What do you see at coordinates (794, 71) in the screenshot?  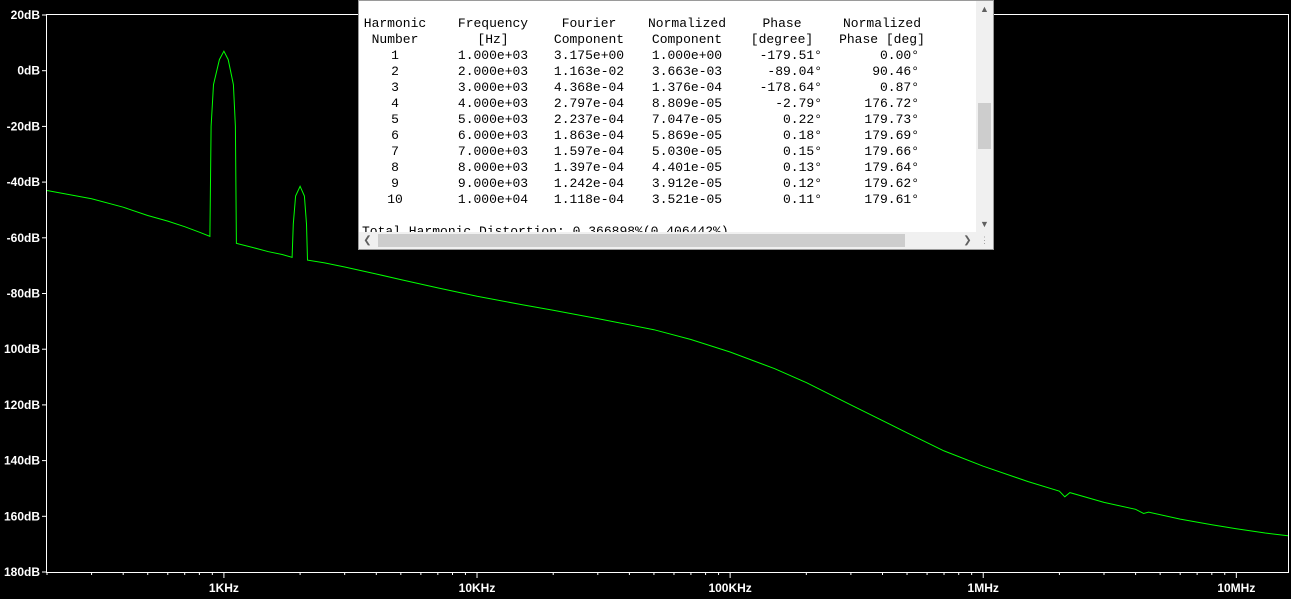 I see `phase-value: -89.04°` at bounding box center [794, 71].